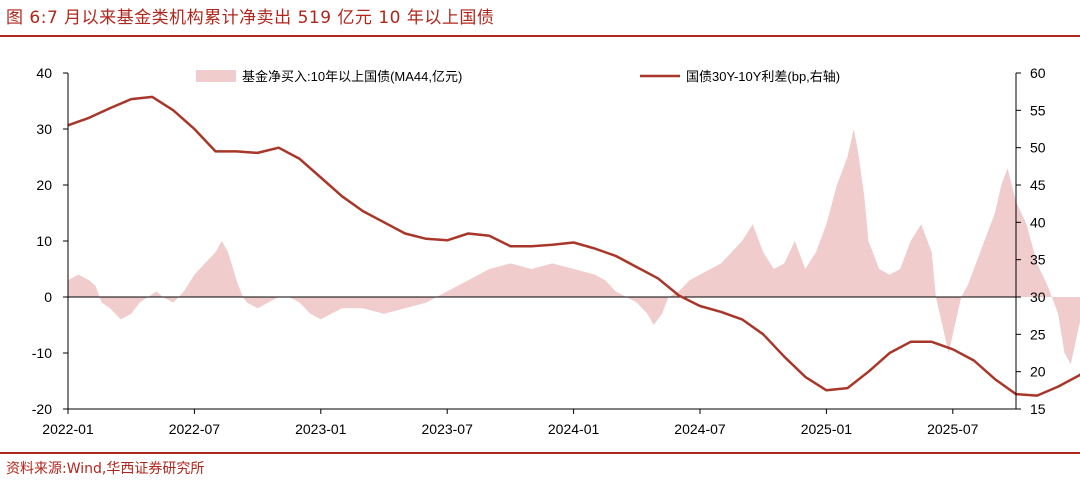 The image size is (1080, 483). Describe the element at coordinates (1038, 73) in the screenshot. I see `right-tick-label: 60` at that location.